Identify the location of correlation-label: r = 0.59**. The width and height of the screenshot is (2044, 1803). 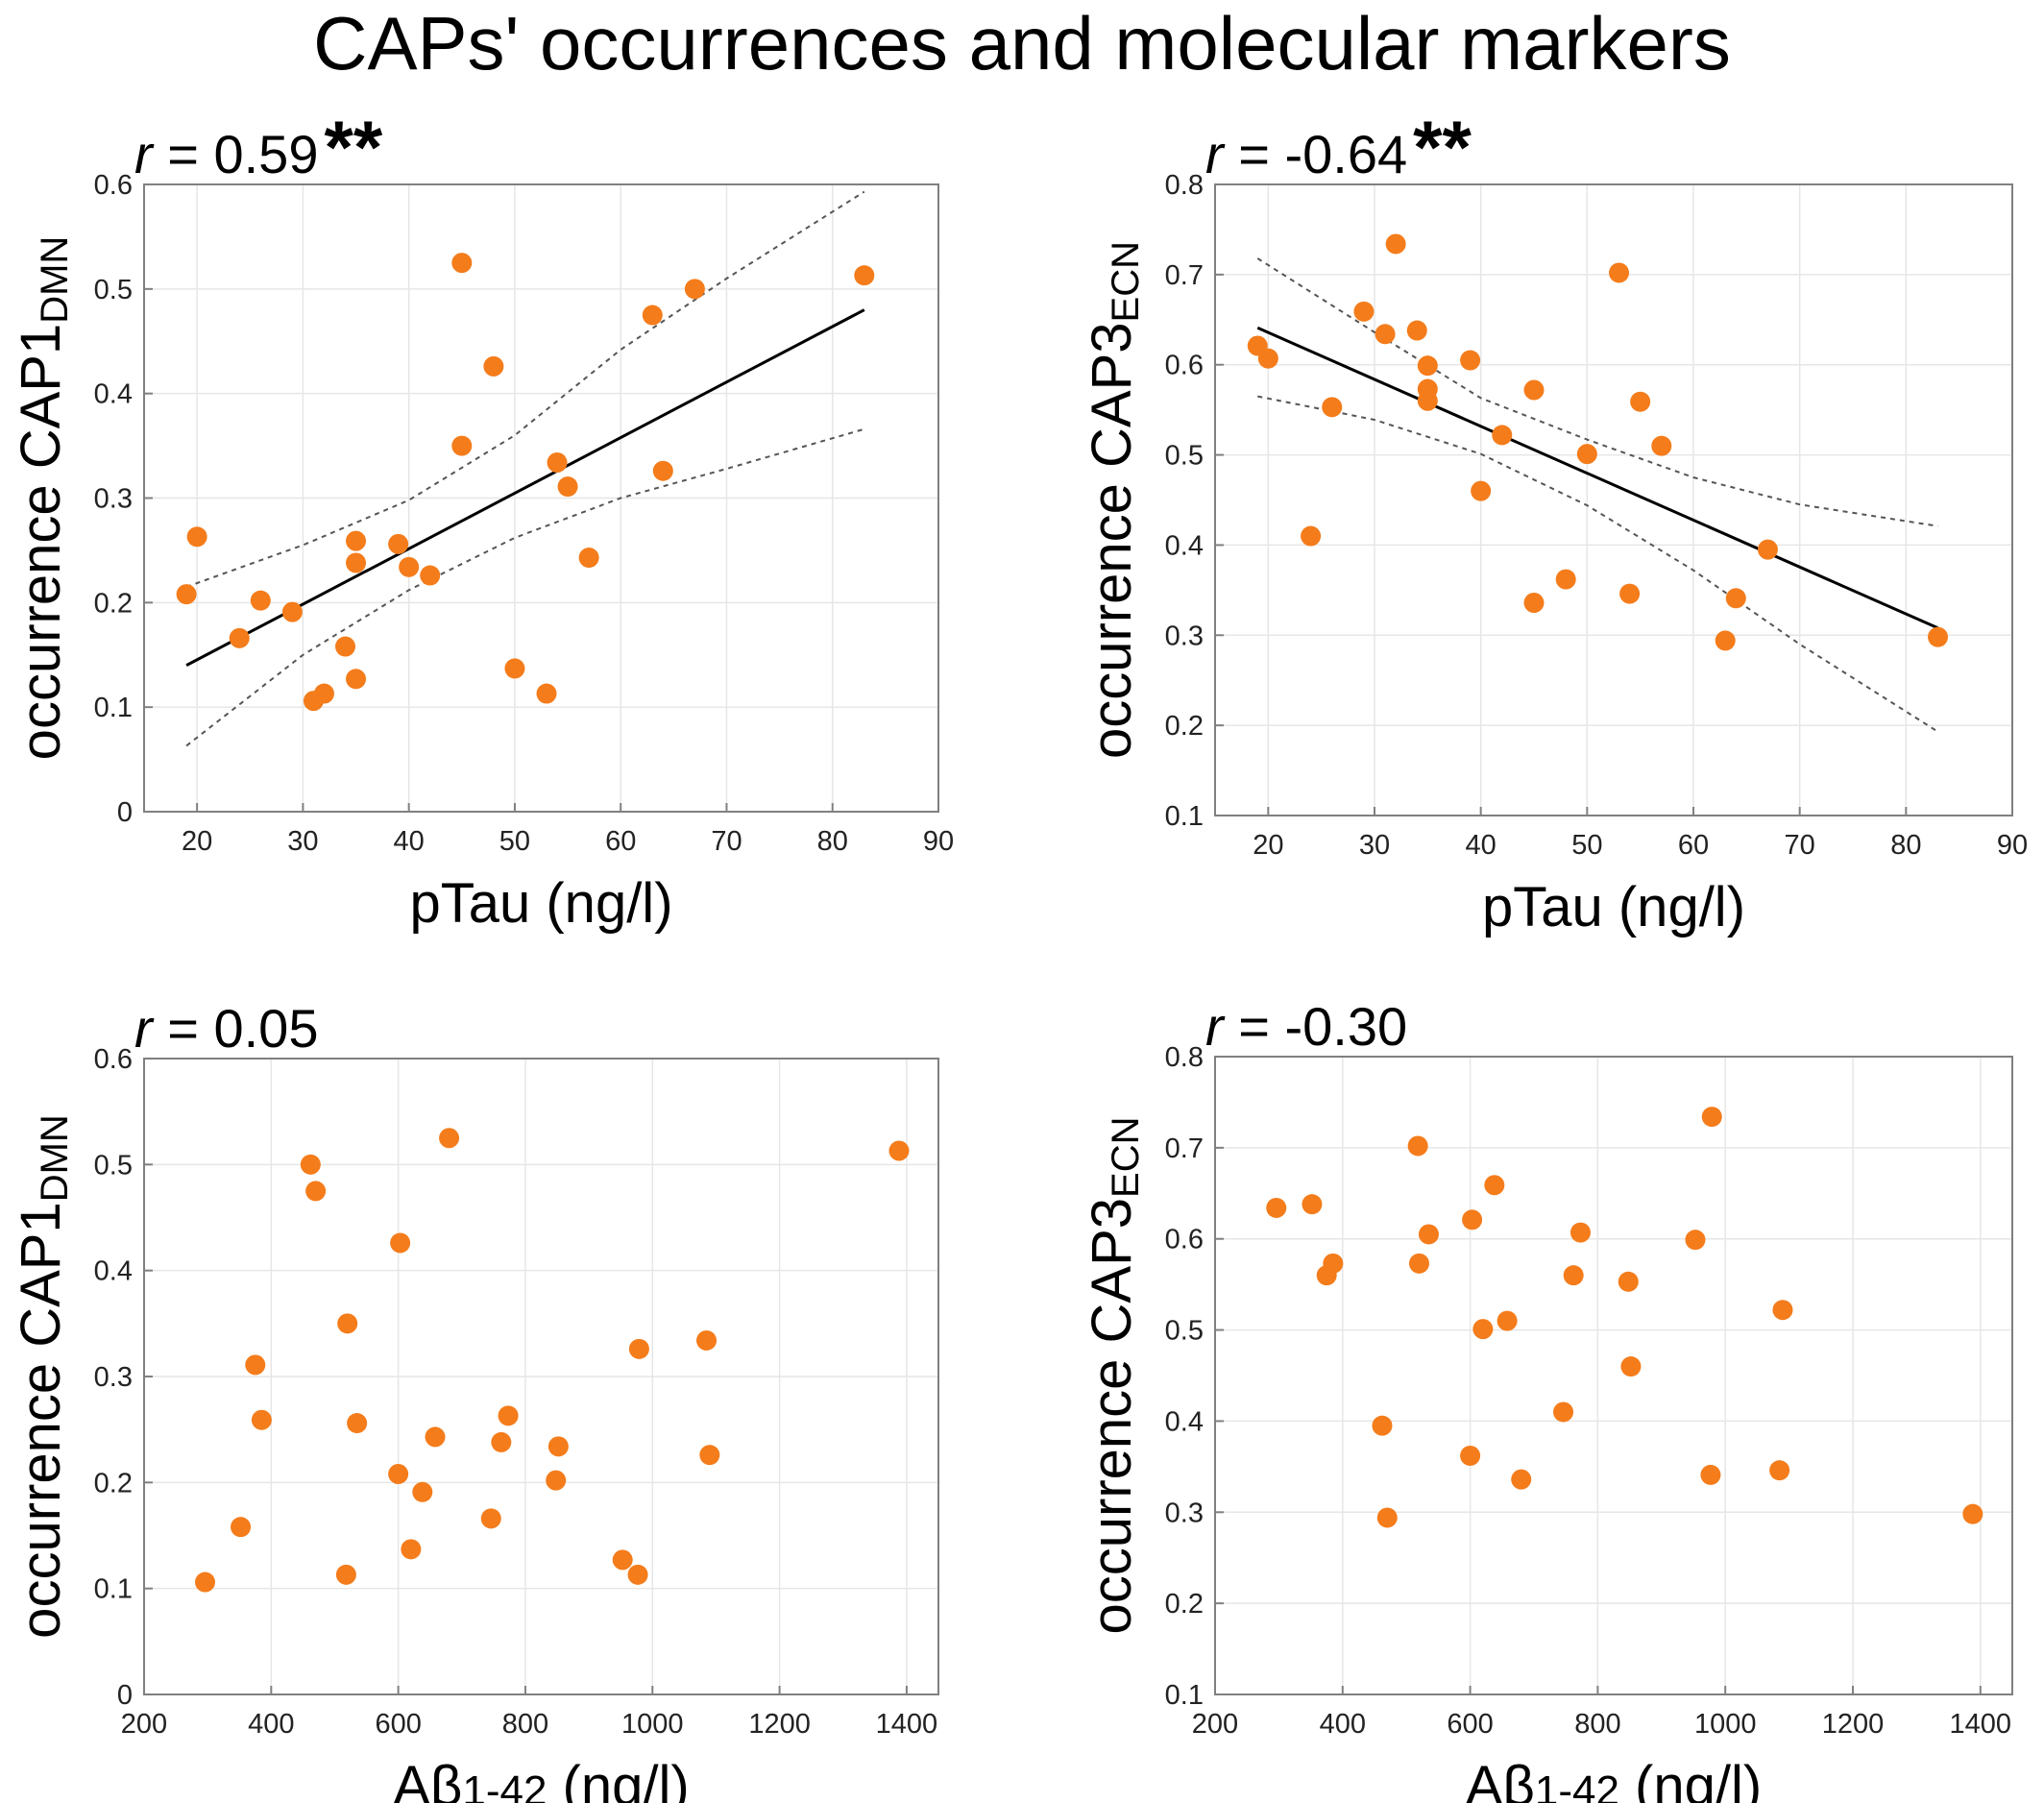
(258, 147).